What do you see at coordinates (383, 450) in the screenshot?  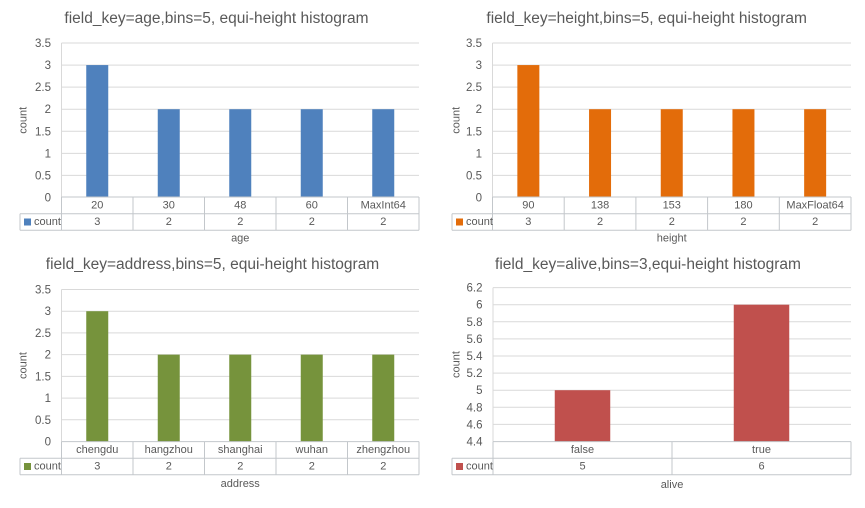 I see `svg-text: zhengzhou` at bounding box center [383, 450].